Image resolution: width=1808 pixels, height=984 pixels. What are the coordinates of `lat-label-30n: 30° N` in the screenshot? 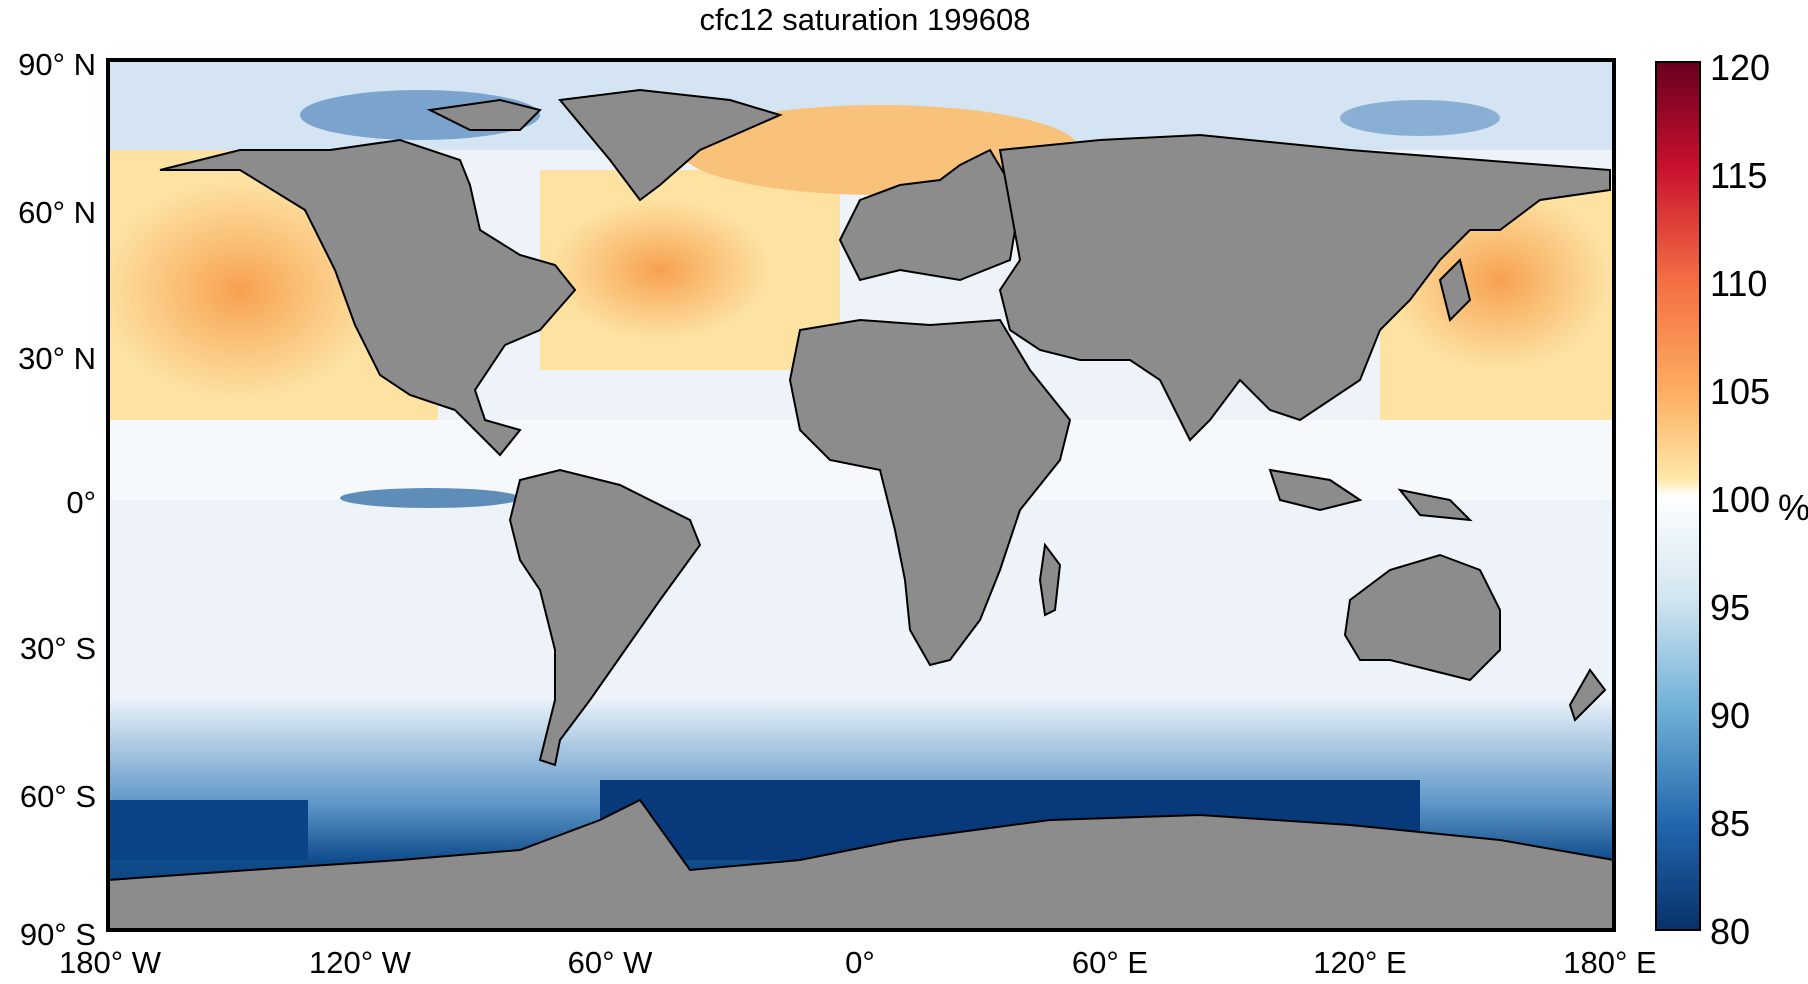 It's located at (57, 358).